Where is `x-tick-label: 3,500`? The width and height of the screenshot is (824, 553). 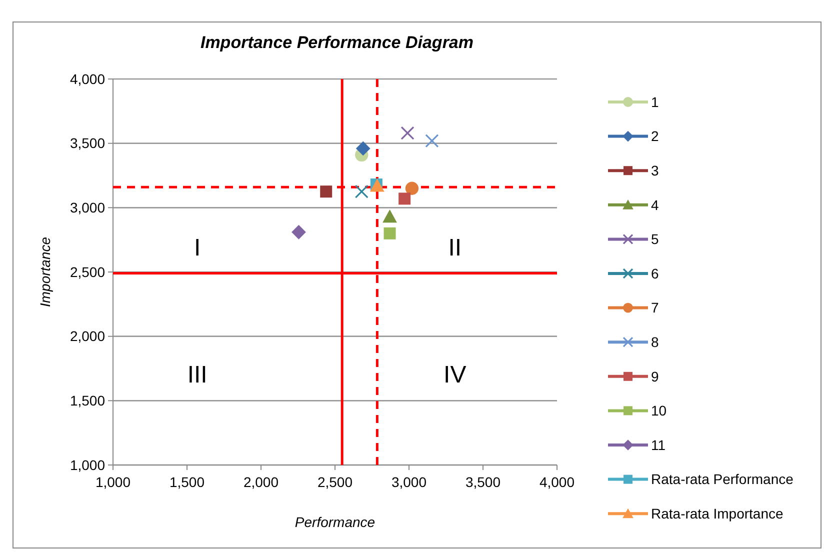 x-tick-label: 3,500 is located at coordinates (483, 482).